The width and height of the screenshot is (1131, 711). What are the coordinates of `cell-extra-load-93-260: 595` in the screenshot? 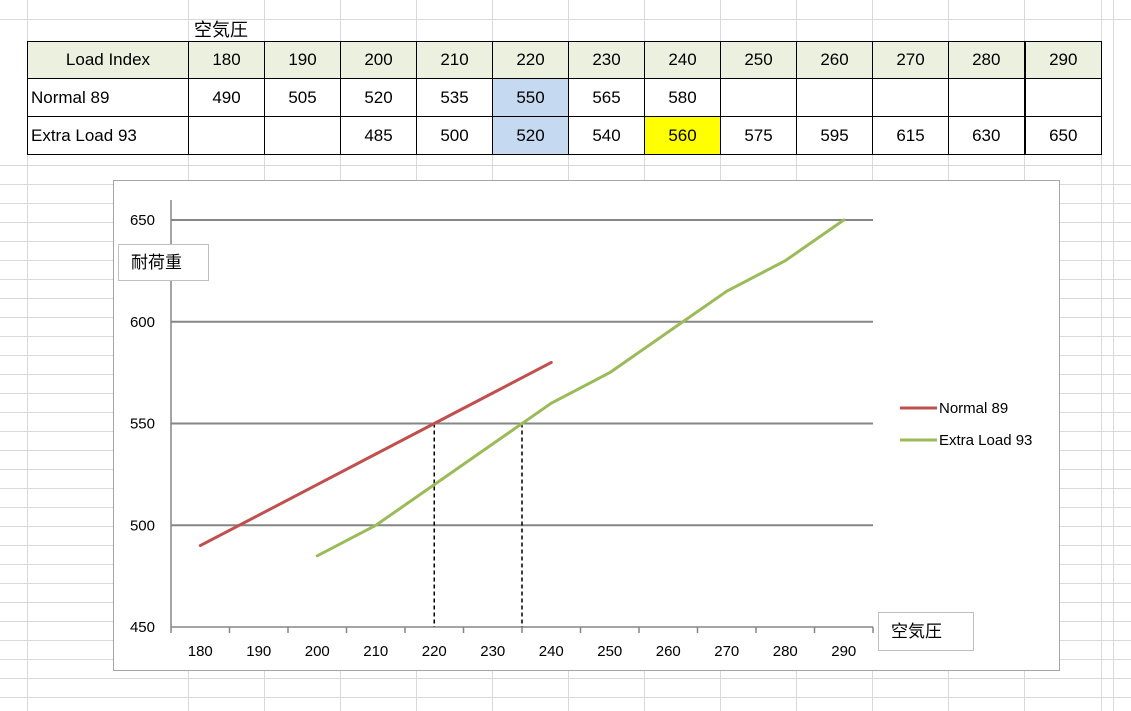 It's located at (834, 135).